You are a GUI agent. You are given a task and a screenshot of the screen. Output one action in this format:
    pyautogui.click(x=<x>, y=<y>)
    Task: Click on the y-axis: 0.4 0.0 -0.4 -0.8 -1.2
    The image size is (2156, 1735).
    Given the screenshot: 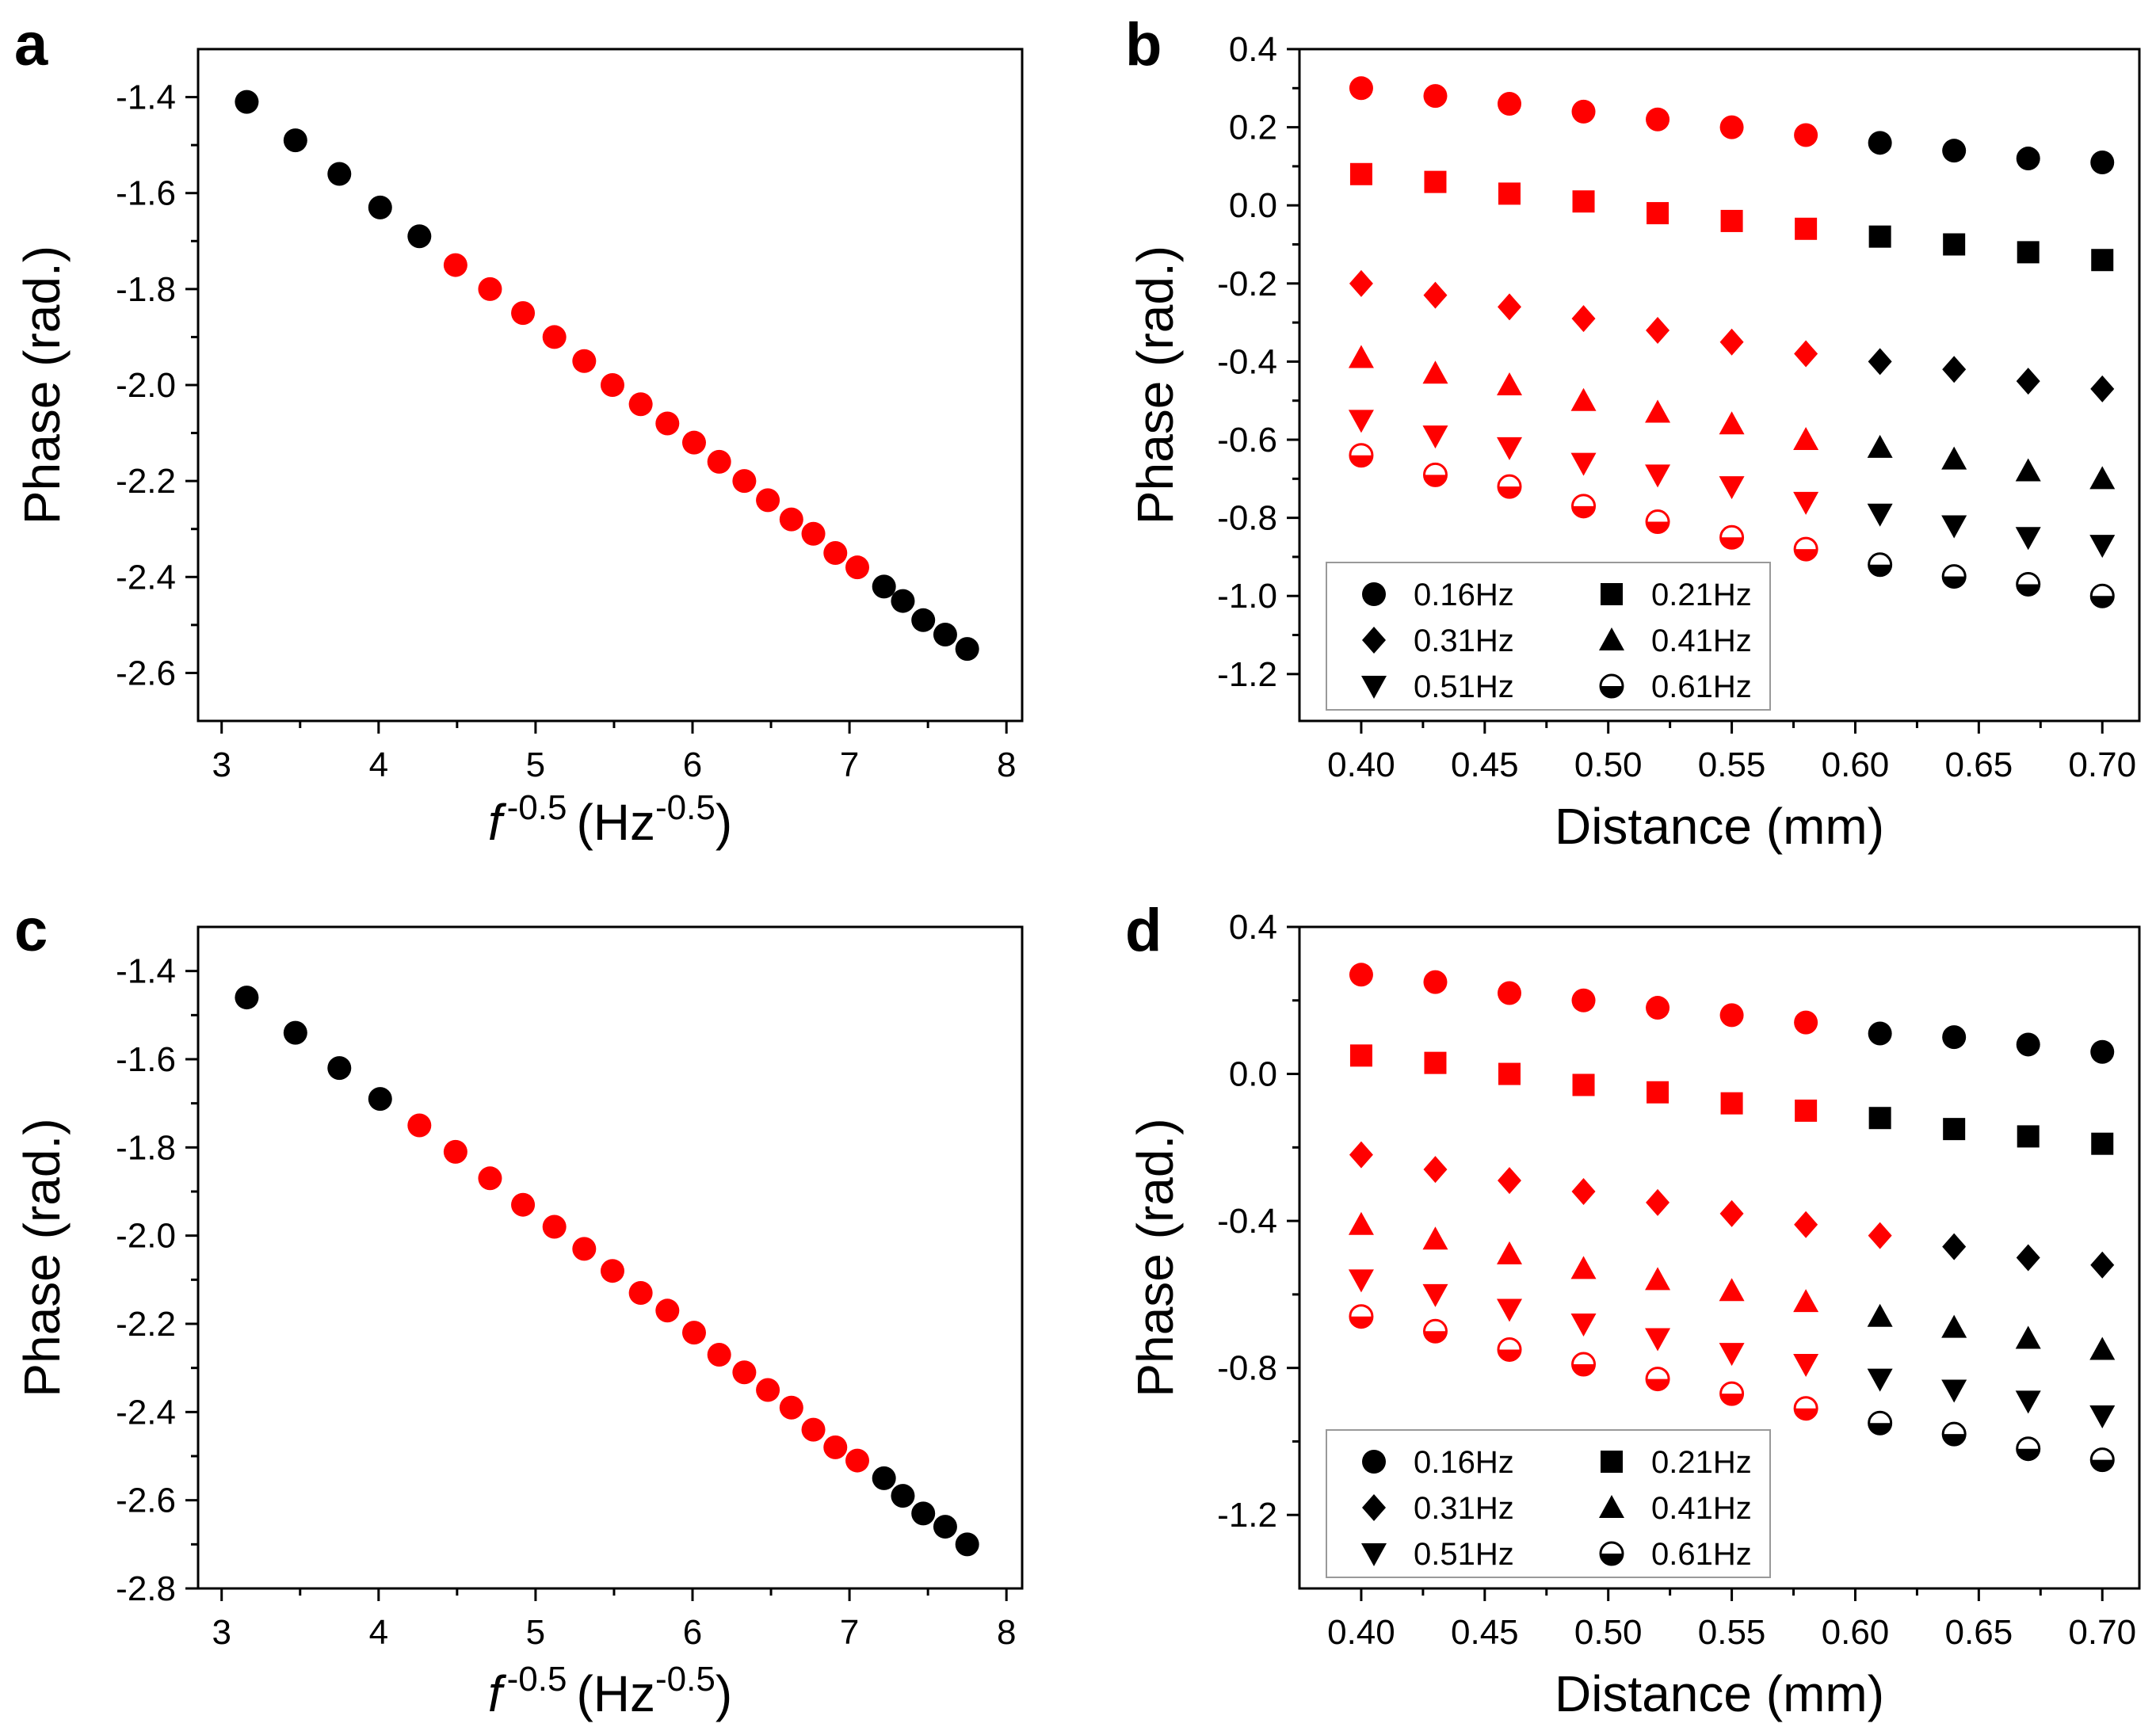 What is the action you would take?
    pyautogui.click(x=1258, y=1221)
    